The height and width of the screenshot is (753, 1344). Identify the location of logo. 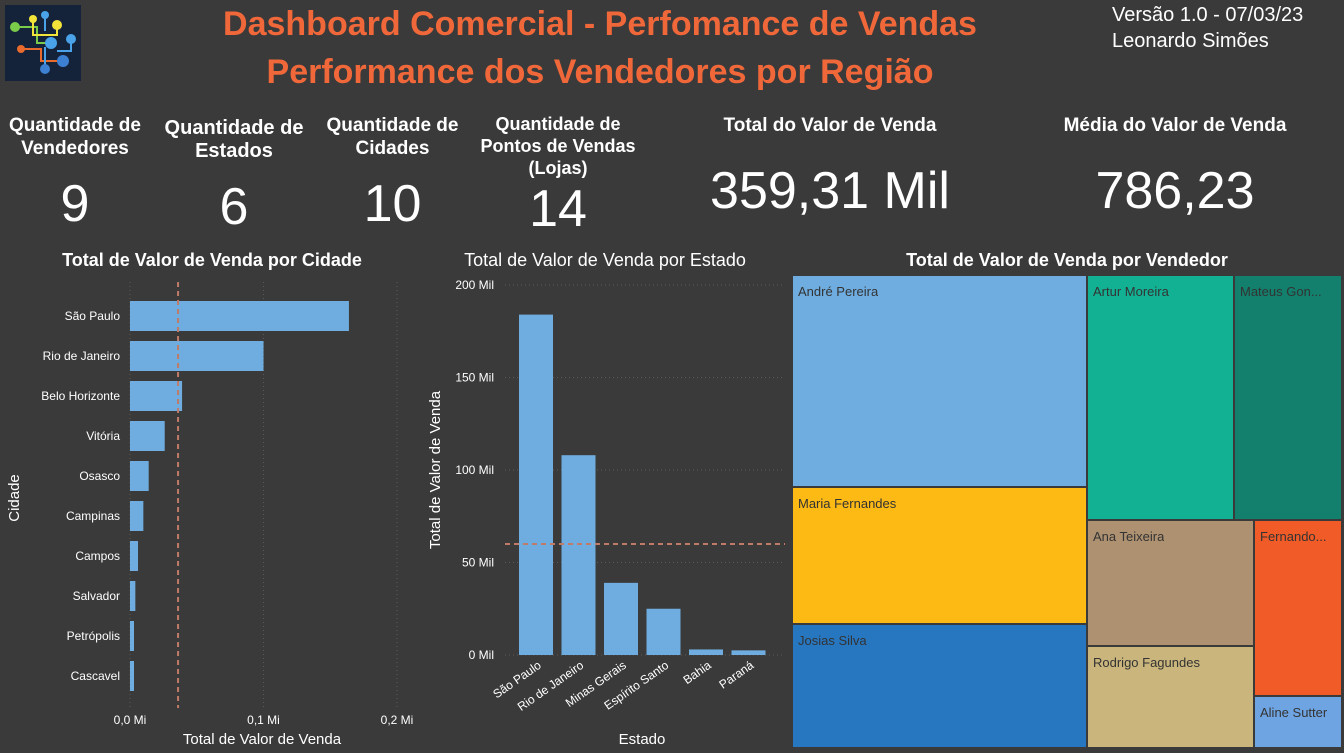
(43, 43).